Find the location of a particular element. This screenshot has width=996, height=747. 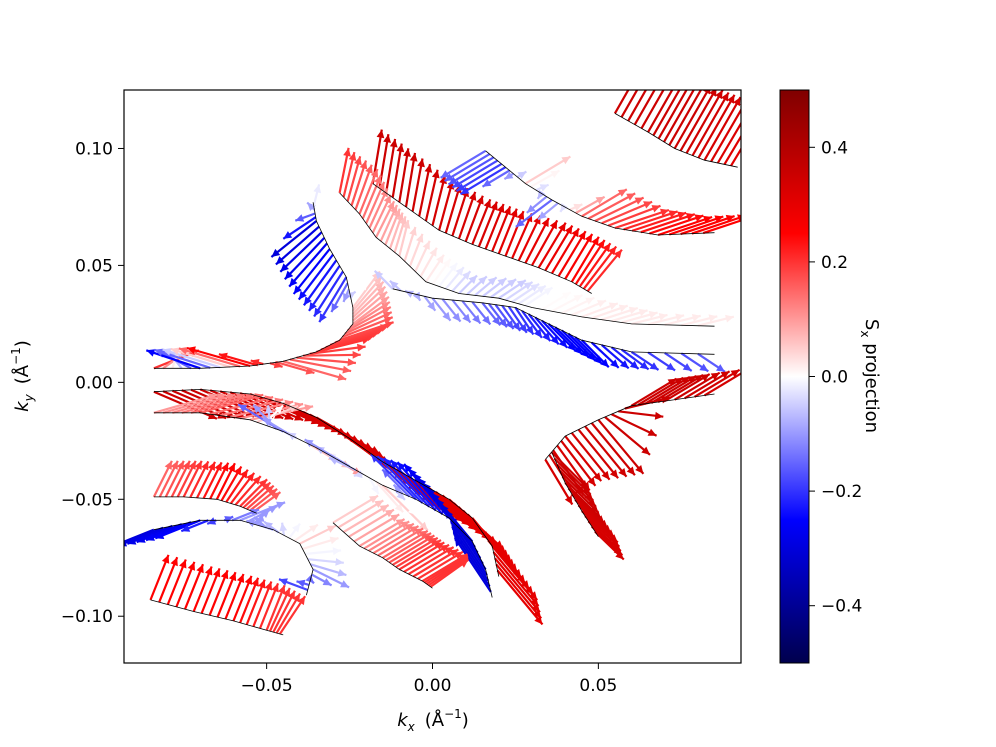

y-axis-label: ky(Å−1) is located at coordinates (22, 376).